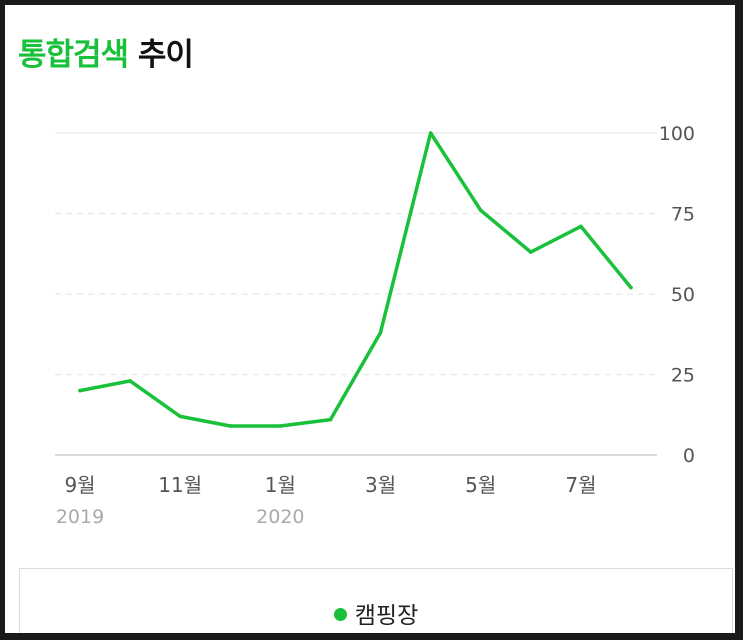  I want to click on y-tick-label: 50, so click(683, 295).